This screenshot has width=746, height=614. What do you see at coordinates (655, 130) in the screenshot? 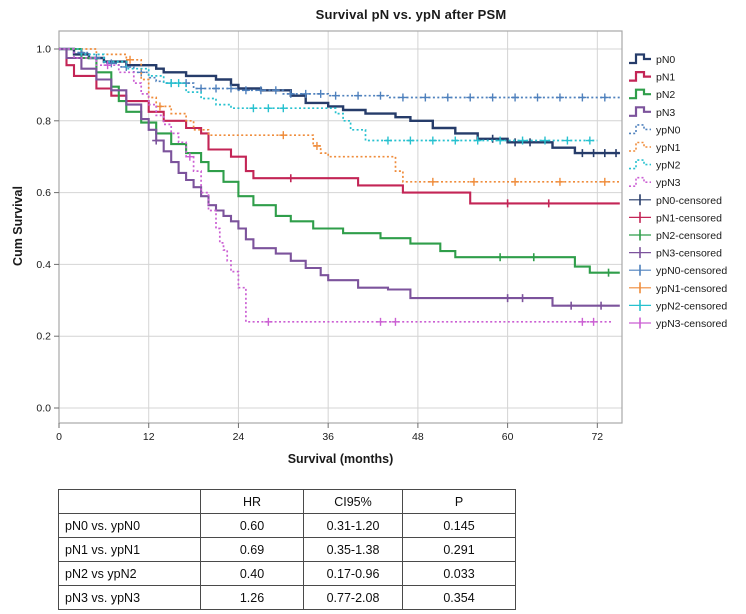
I see `legend-item-ypN0: ypN0` at bounding box center [655, 130].